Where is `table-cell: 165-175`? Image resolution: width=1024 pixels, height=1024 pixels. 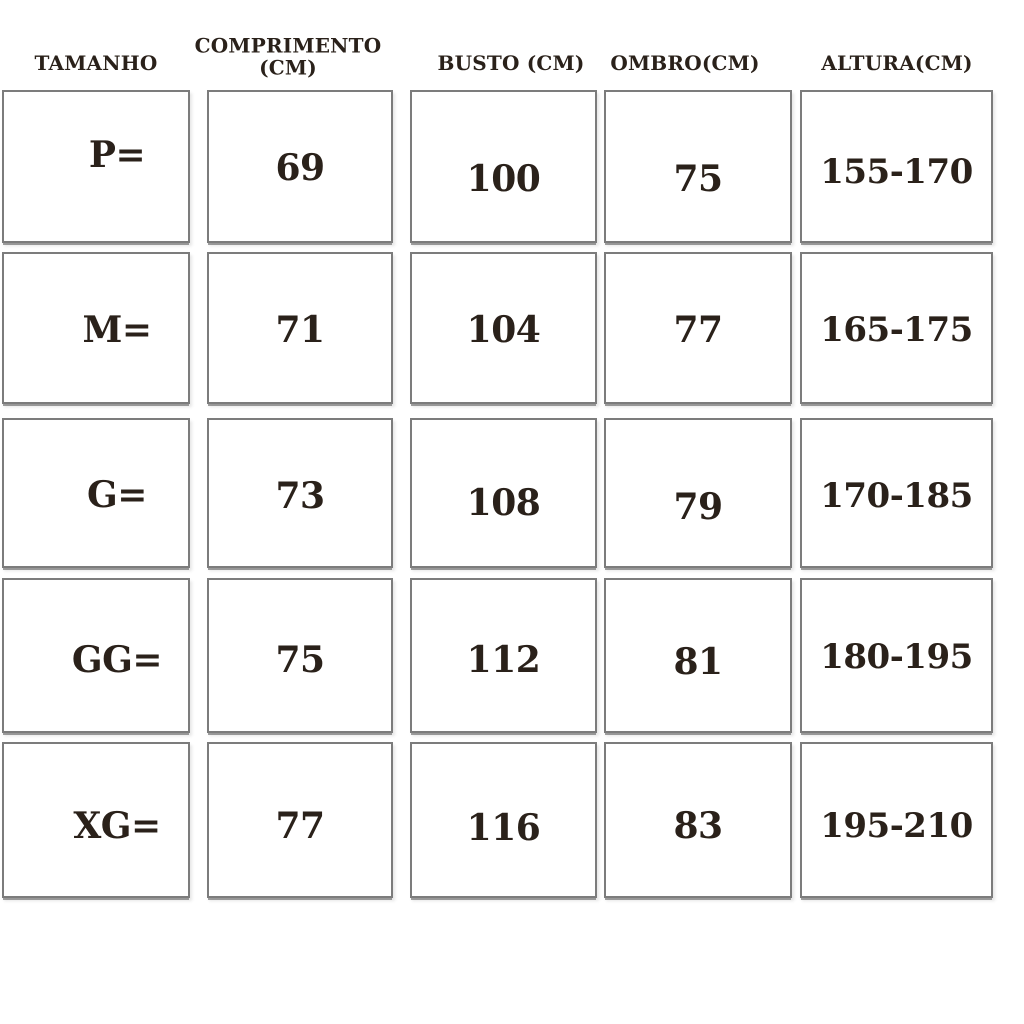
table-cell: 165-175 is located at coordinates (896, 328).